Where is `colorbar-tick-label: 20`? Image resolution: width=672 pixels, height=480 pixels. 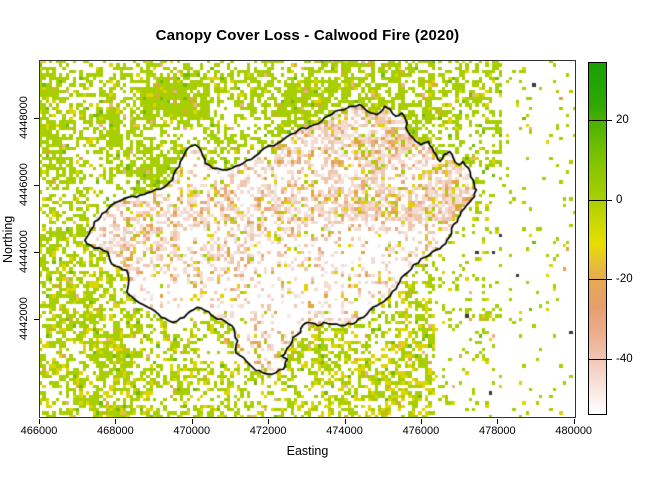 colorbar-tick-label: 20 is located at coordinates (622, 119).